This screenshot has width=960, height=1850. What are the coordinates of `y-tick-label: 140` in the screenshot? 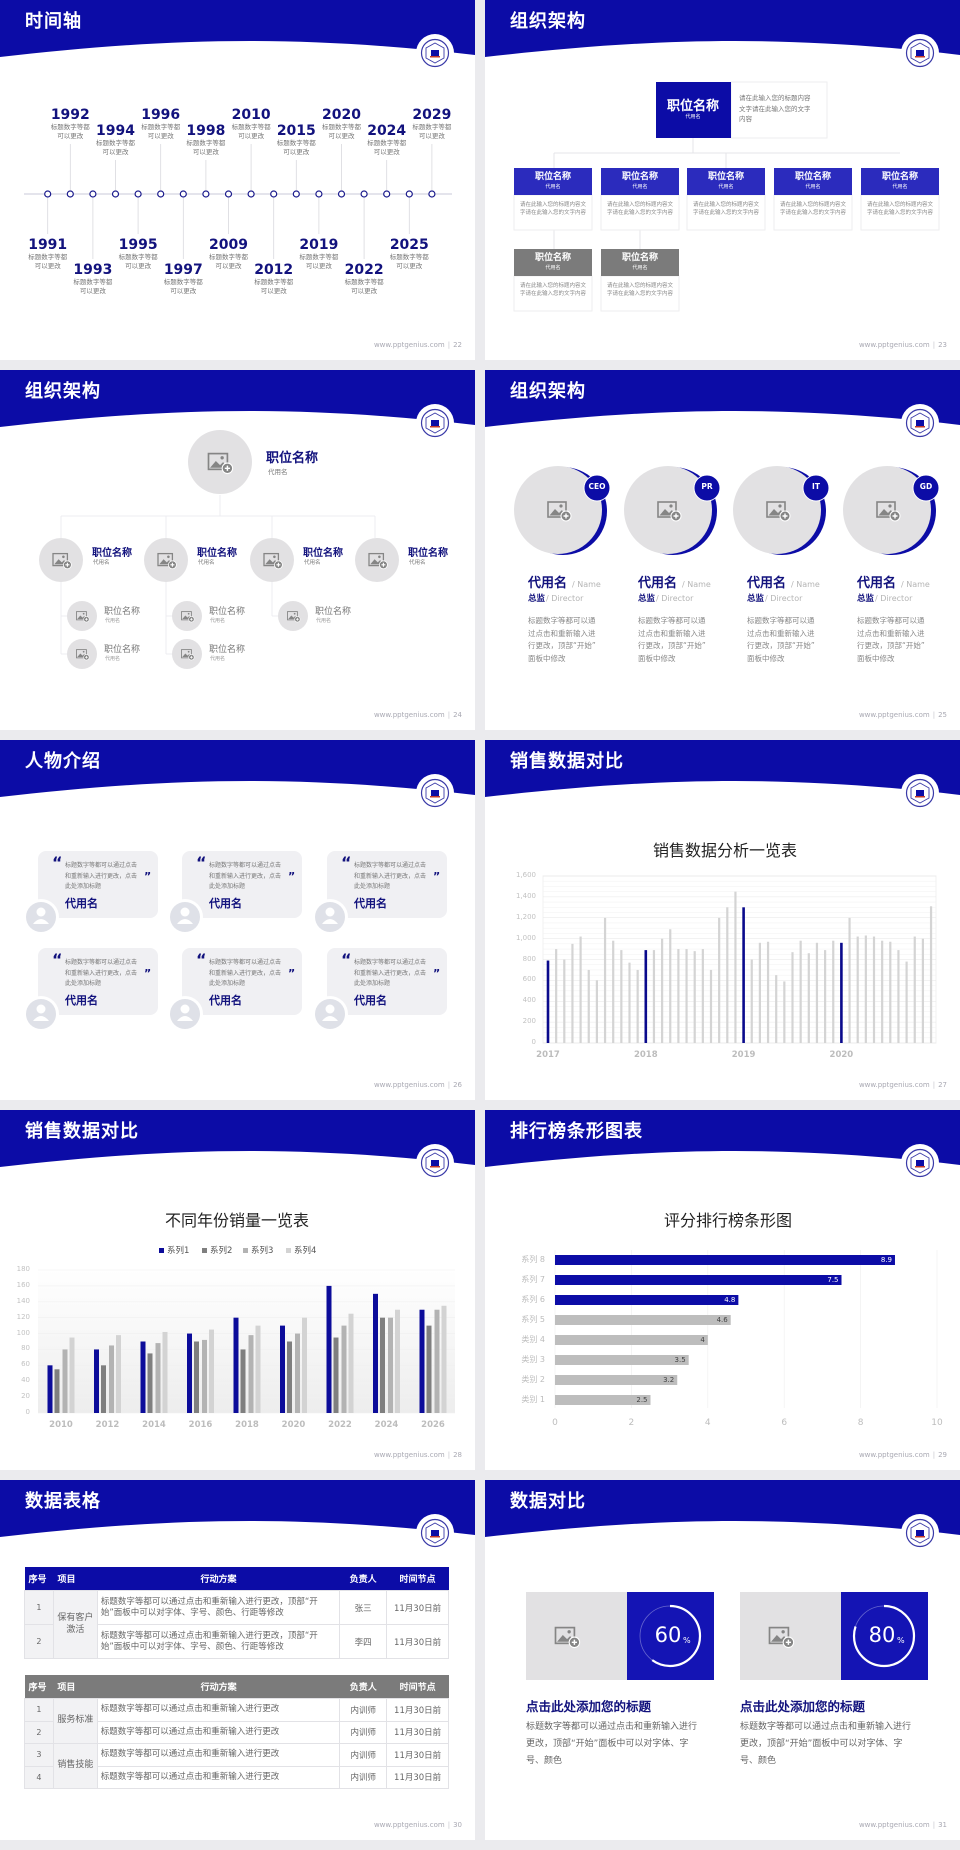 It's located at (23, 1300).